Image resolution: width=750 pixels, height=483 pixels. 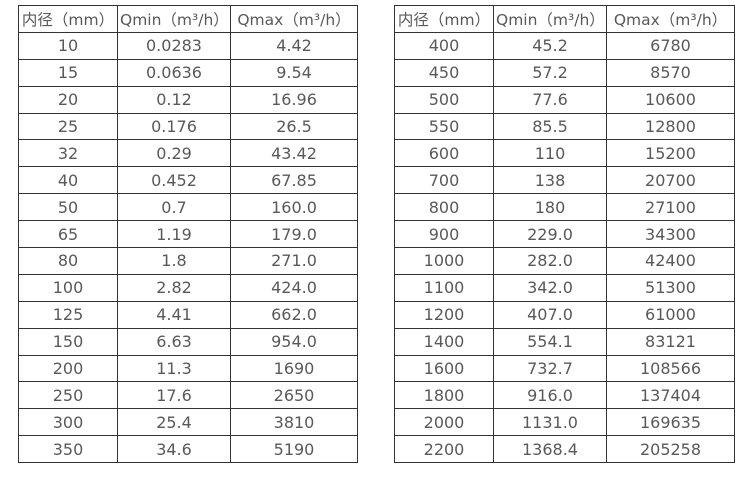 I want to click on table-cell: 137404, so click(x=670, y=395).